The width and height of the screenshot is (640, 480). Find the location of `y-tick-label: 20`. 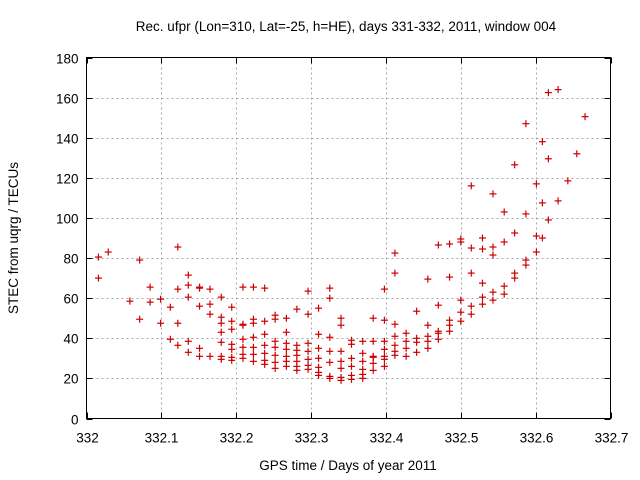

y-tick-label: 20 is located at coordinates (70, 379).